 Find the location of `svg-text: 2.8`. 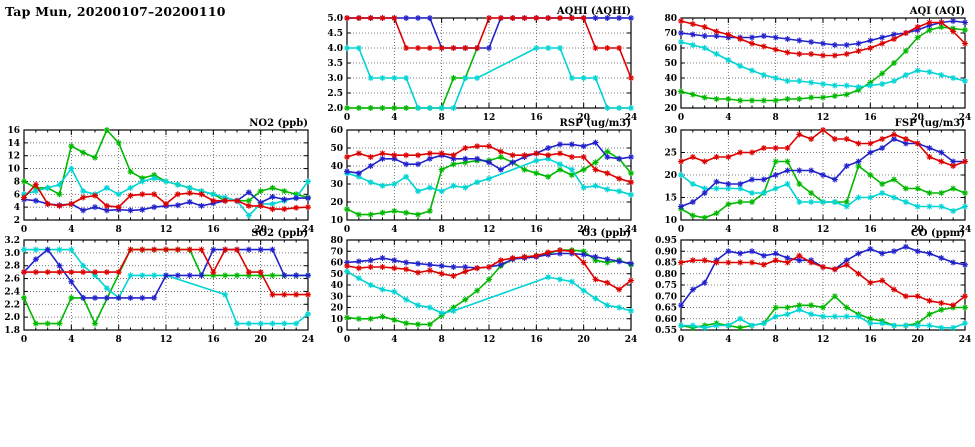

svg-text: 2.8 is located at coordinates (12, 267).